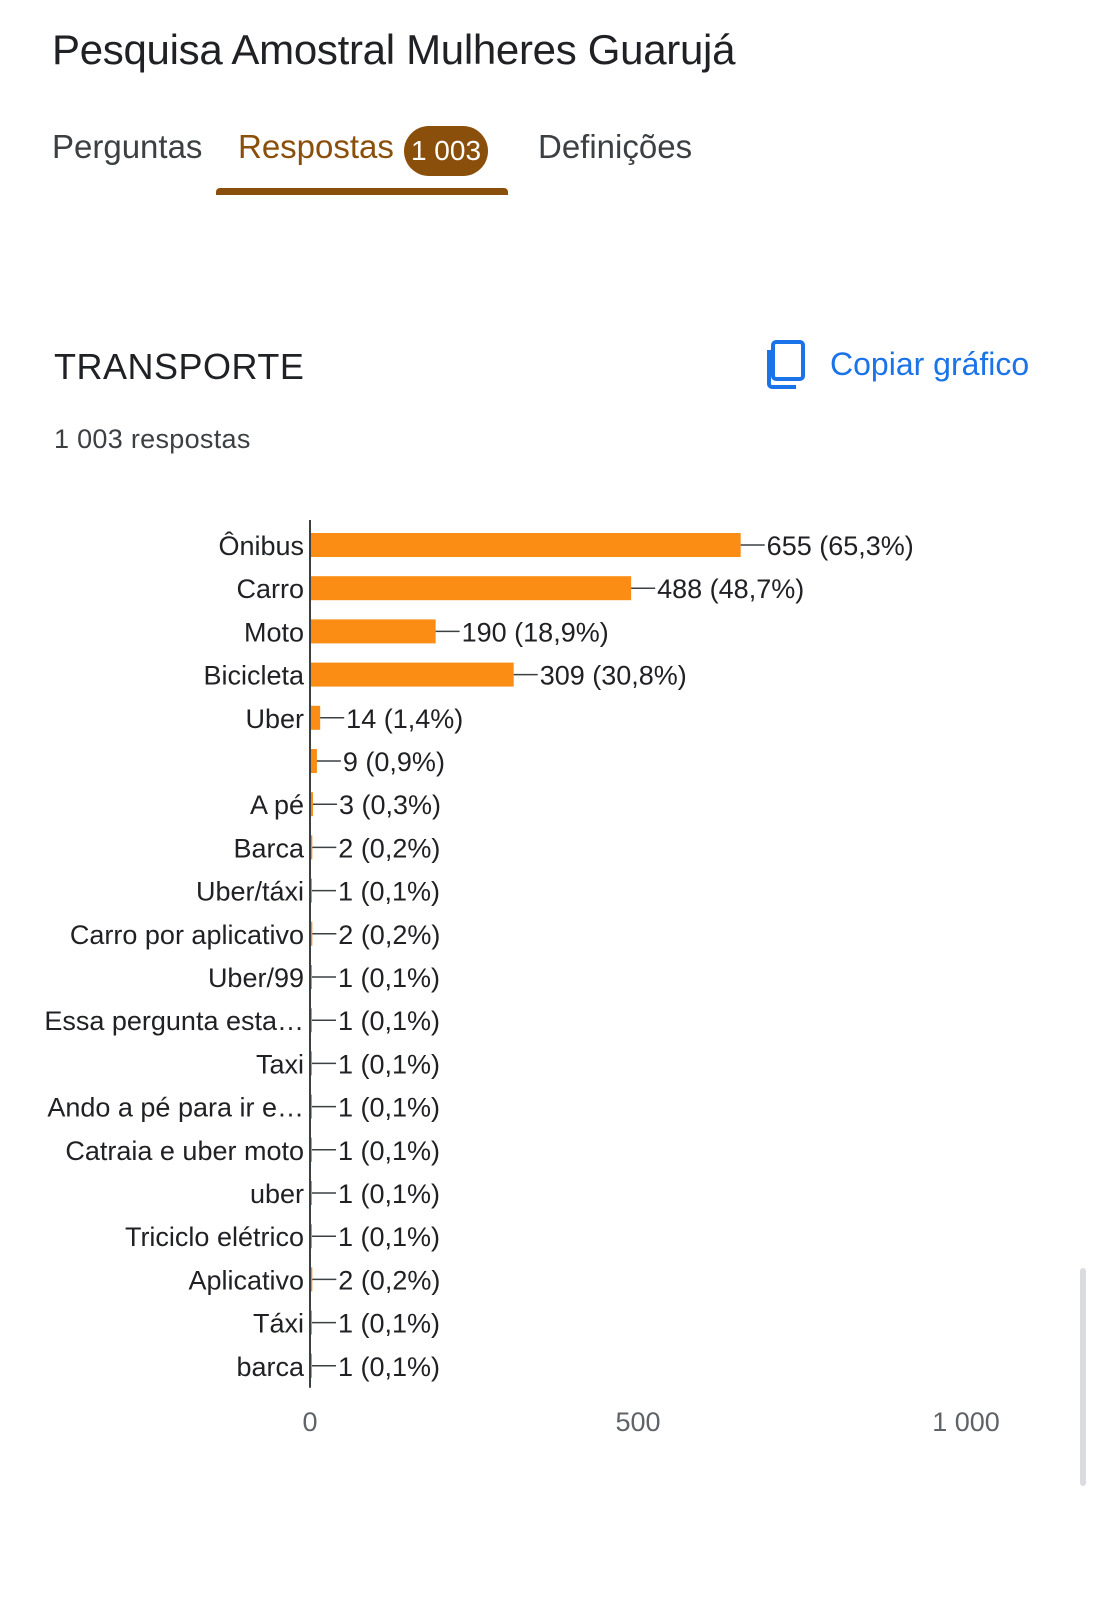 The image size is (1116, 1600). What do you see at coordinates (152, 439) in the screenshot?
I see `response-count: 1 003 respostas` at bounding box center [152, 439].